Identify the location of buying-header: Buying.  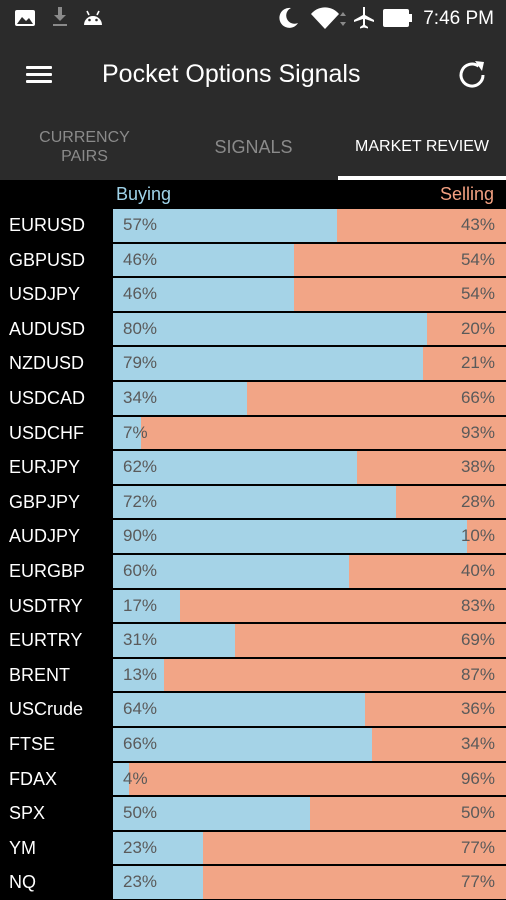
(144, 194).